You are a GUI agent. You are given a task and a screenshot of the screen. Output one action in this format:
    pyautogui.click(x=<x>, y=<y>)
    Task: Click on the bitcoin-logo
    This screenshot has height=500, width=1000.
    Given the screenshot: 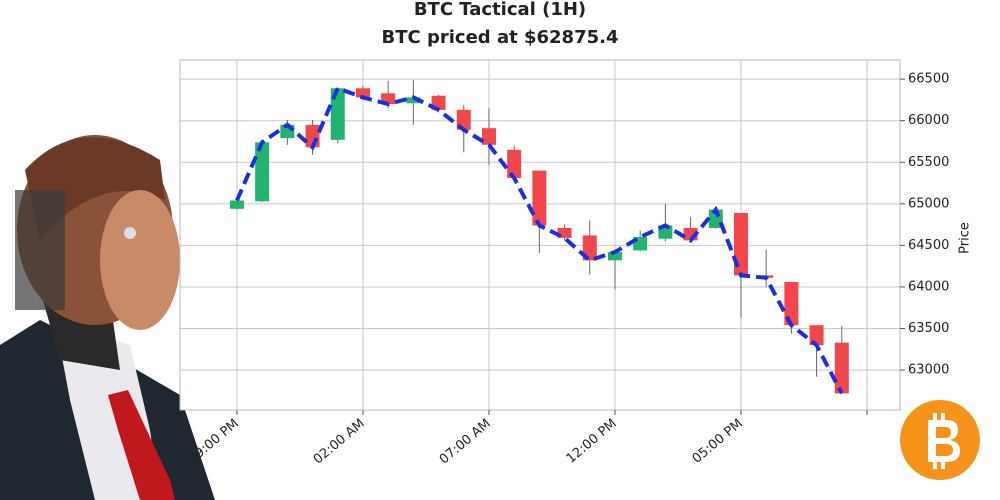 What is the action you would take?
    pyautogui.click(x=940, y=440)
    